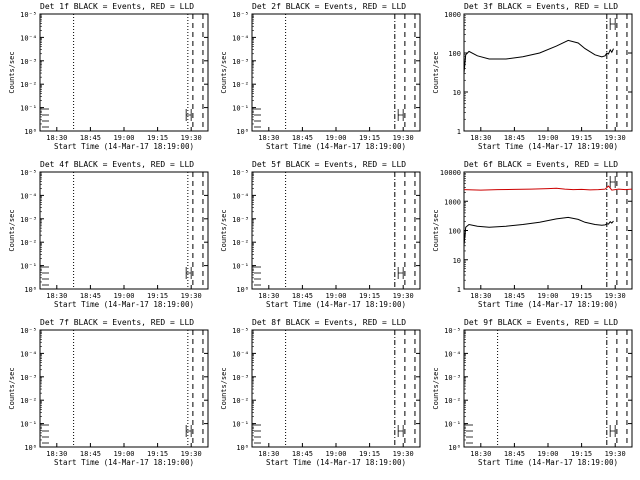 This screenshot has width=640, height=480. Describe the element at coordinates (541, 322) in the screenshot. I see `panel-title: Det 9f BLACK = Events, RED = LLD` at that location.